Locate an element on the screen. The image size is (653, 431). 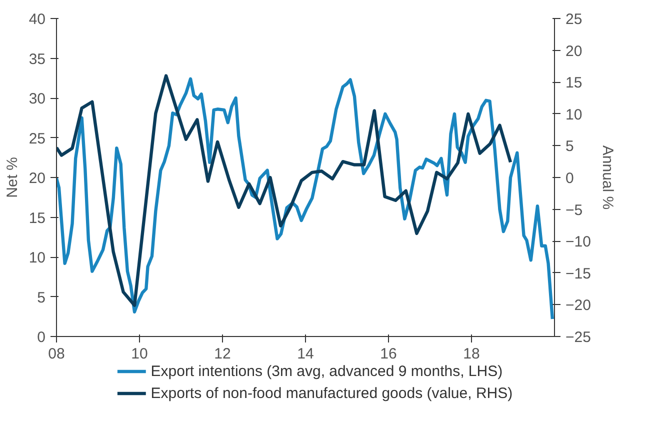
legend-label: Exports of non-food manufactured goods (value, RHS) is located at coordinates (331, 393).